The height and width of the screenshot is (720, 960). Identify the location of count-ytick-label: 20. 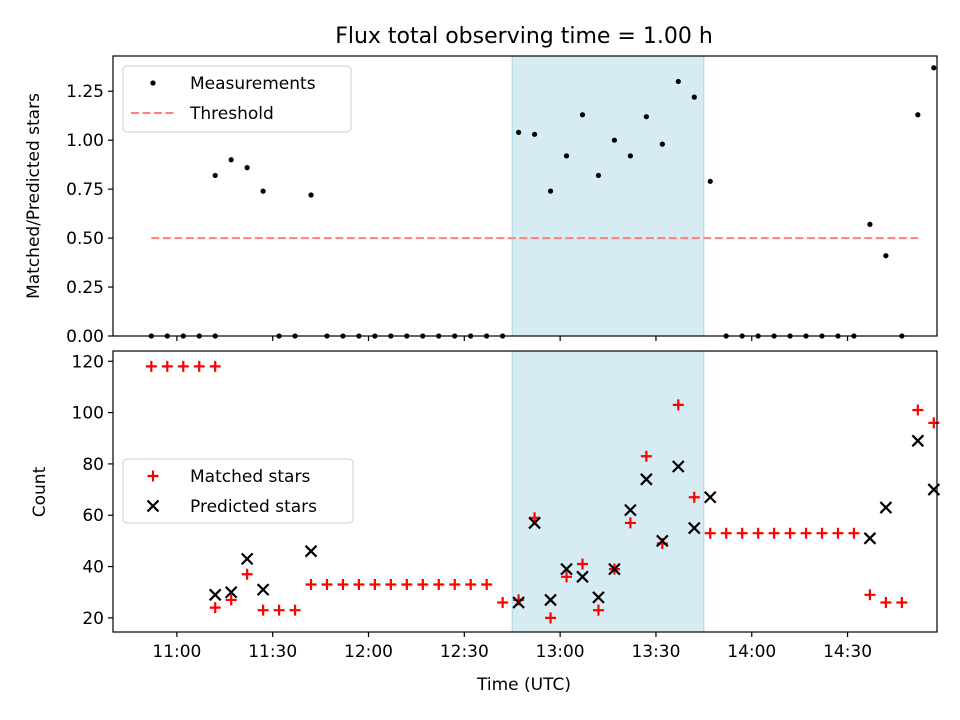
(93, 619).